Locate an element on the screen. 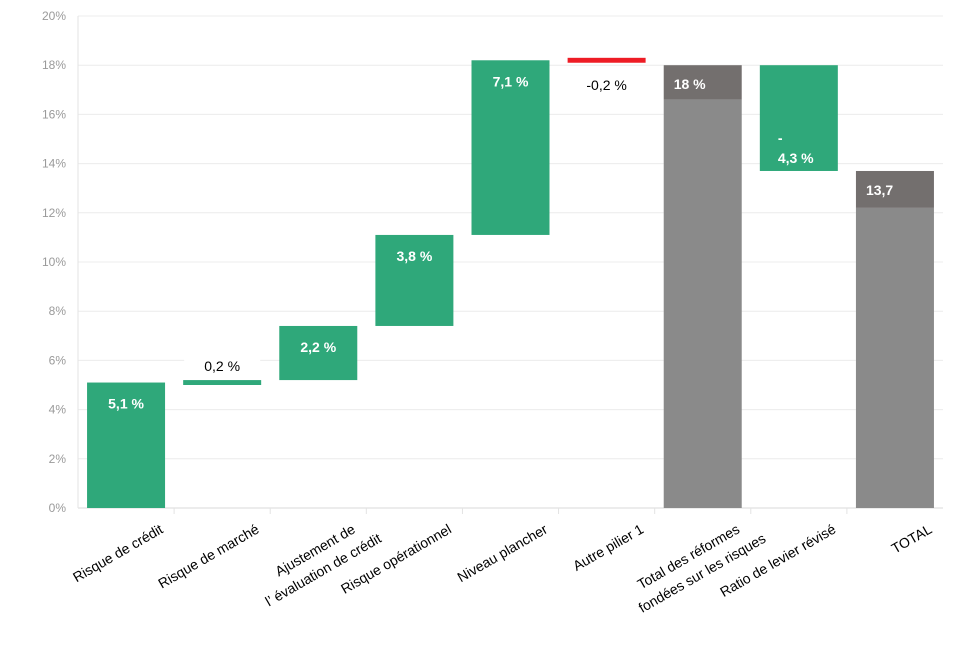 The width and height of the screenshot is (961, 665). bar-group: 3,8 % is located at coordinates (414, 280).